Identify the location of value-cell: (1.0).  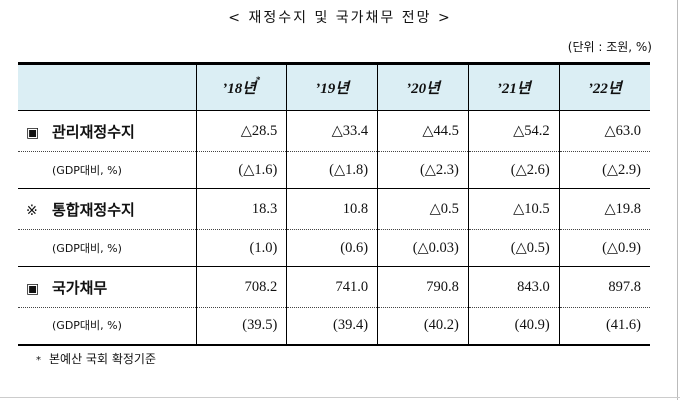
(241, 248).